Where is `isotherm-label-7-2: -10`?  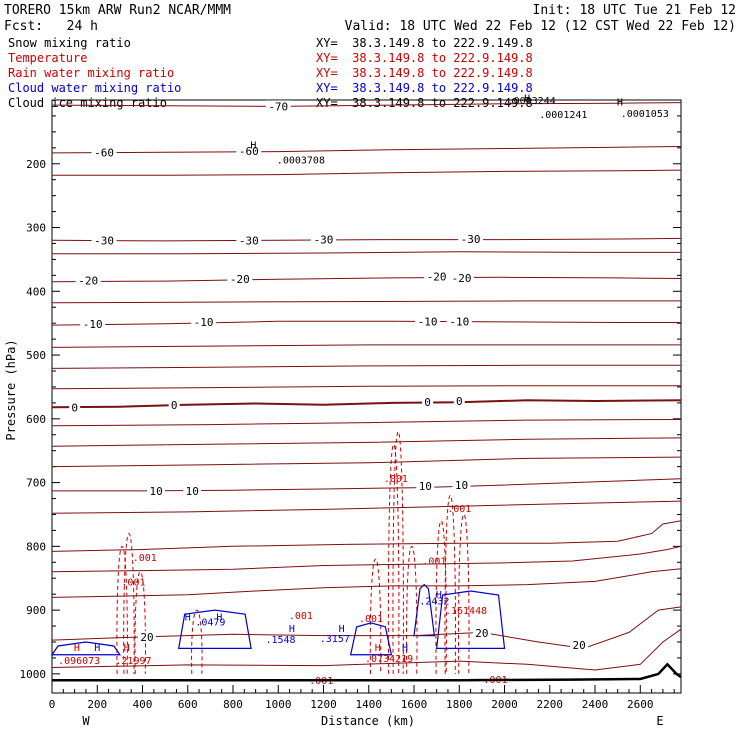
isotherm-label-7-2: -10 is located at coordinates (428, 321).